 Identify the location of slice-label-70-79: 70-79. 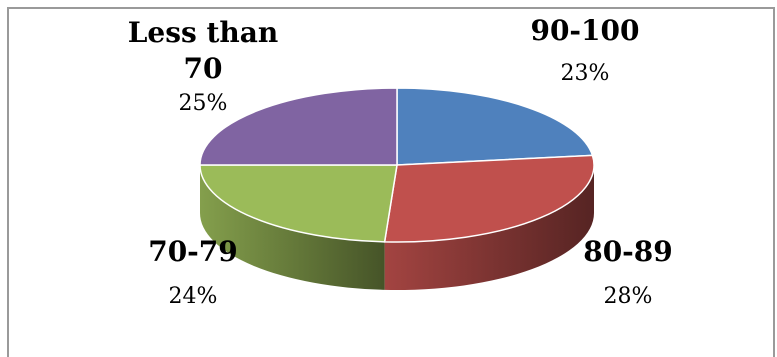
(193, 251).